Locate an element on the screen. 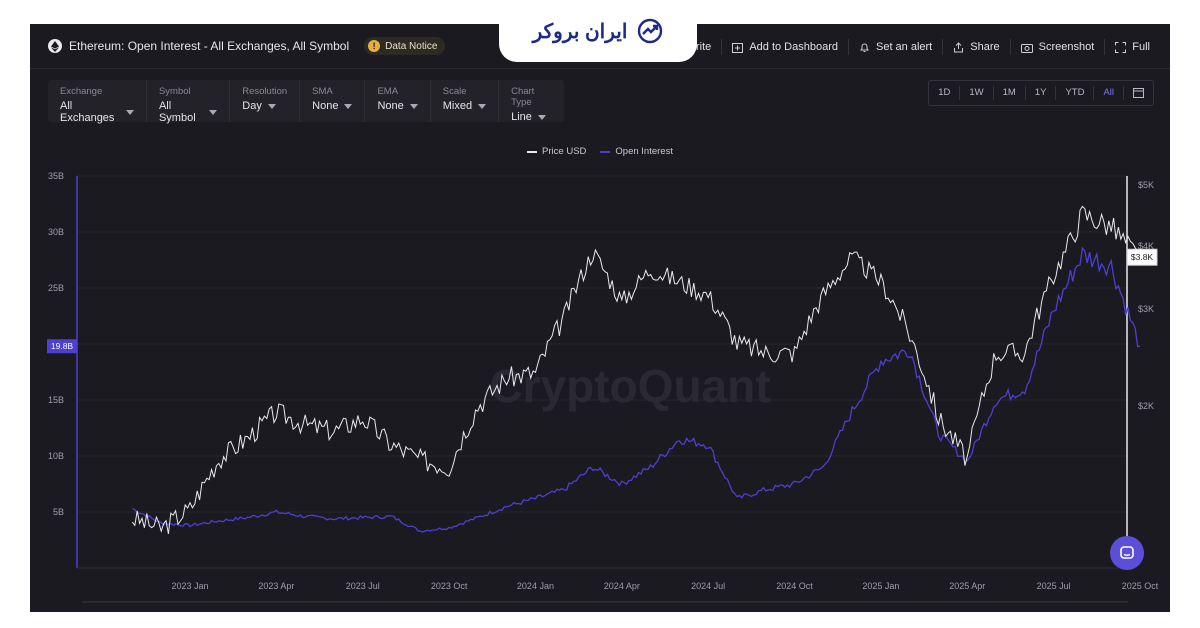 Image resolution: width=1200 pixels, height=628 pixels. control-label: Symbol is located at coordinates (174, 91).